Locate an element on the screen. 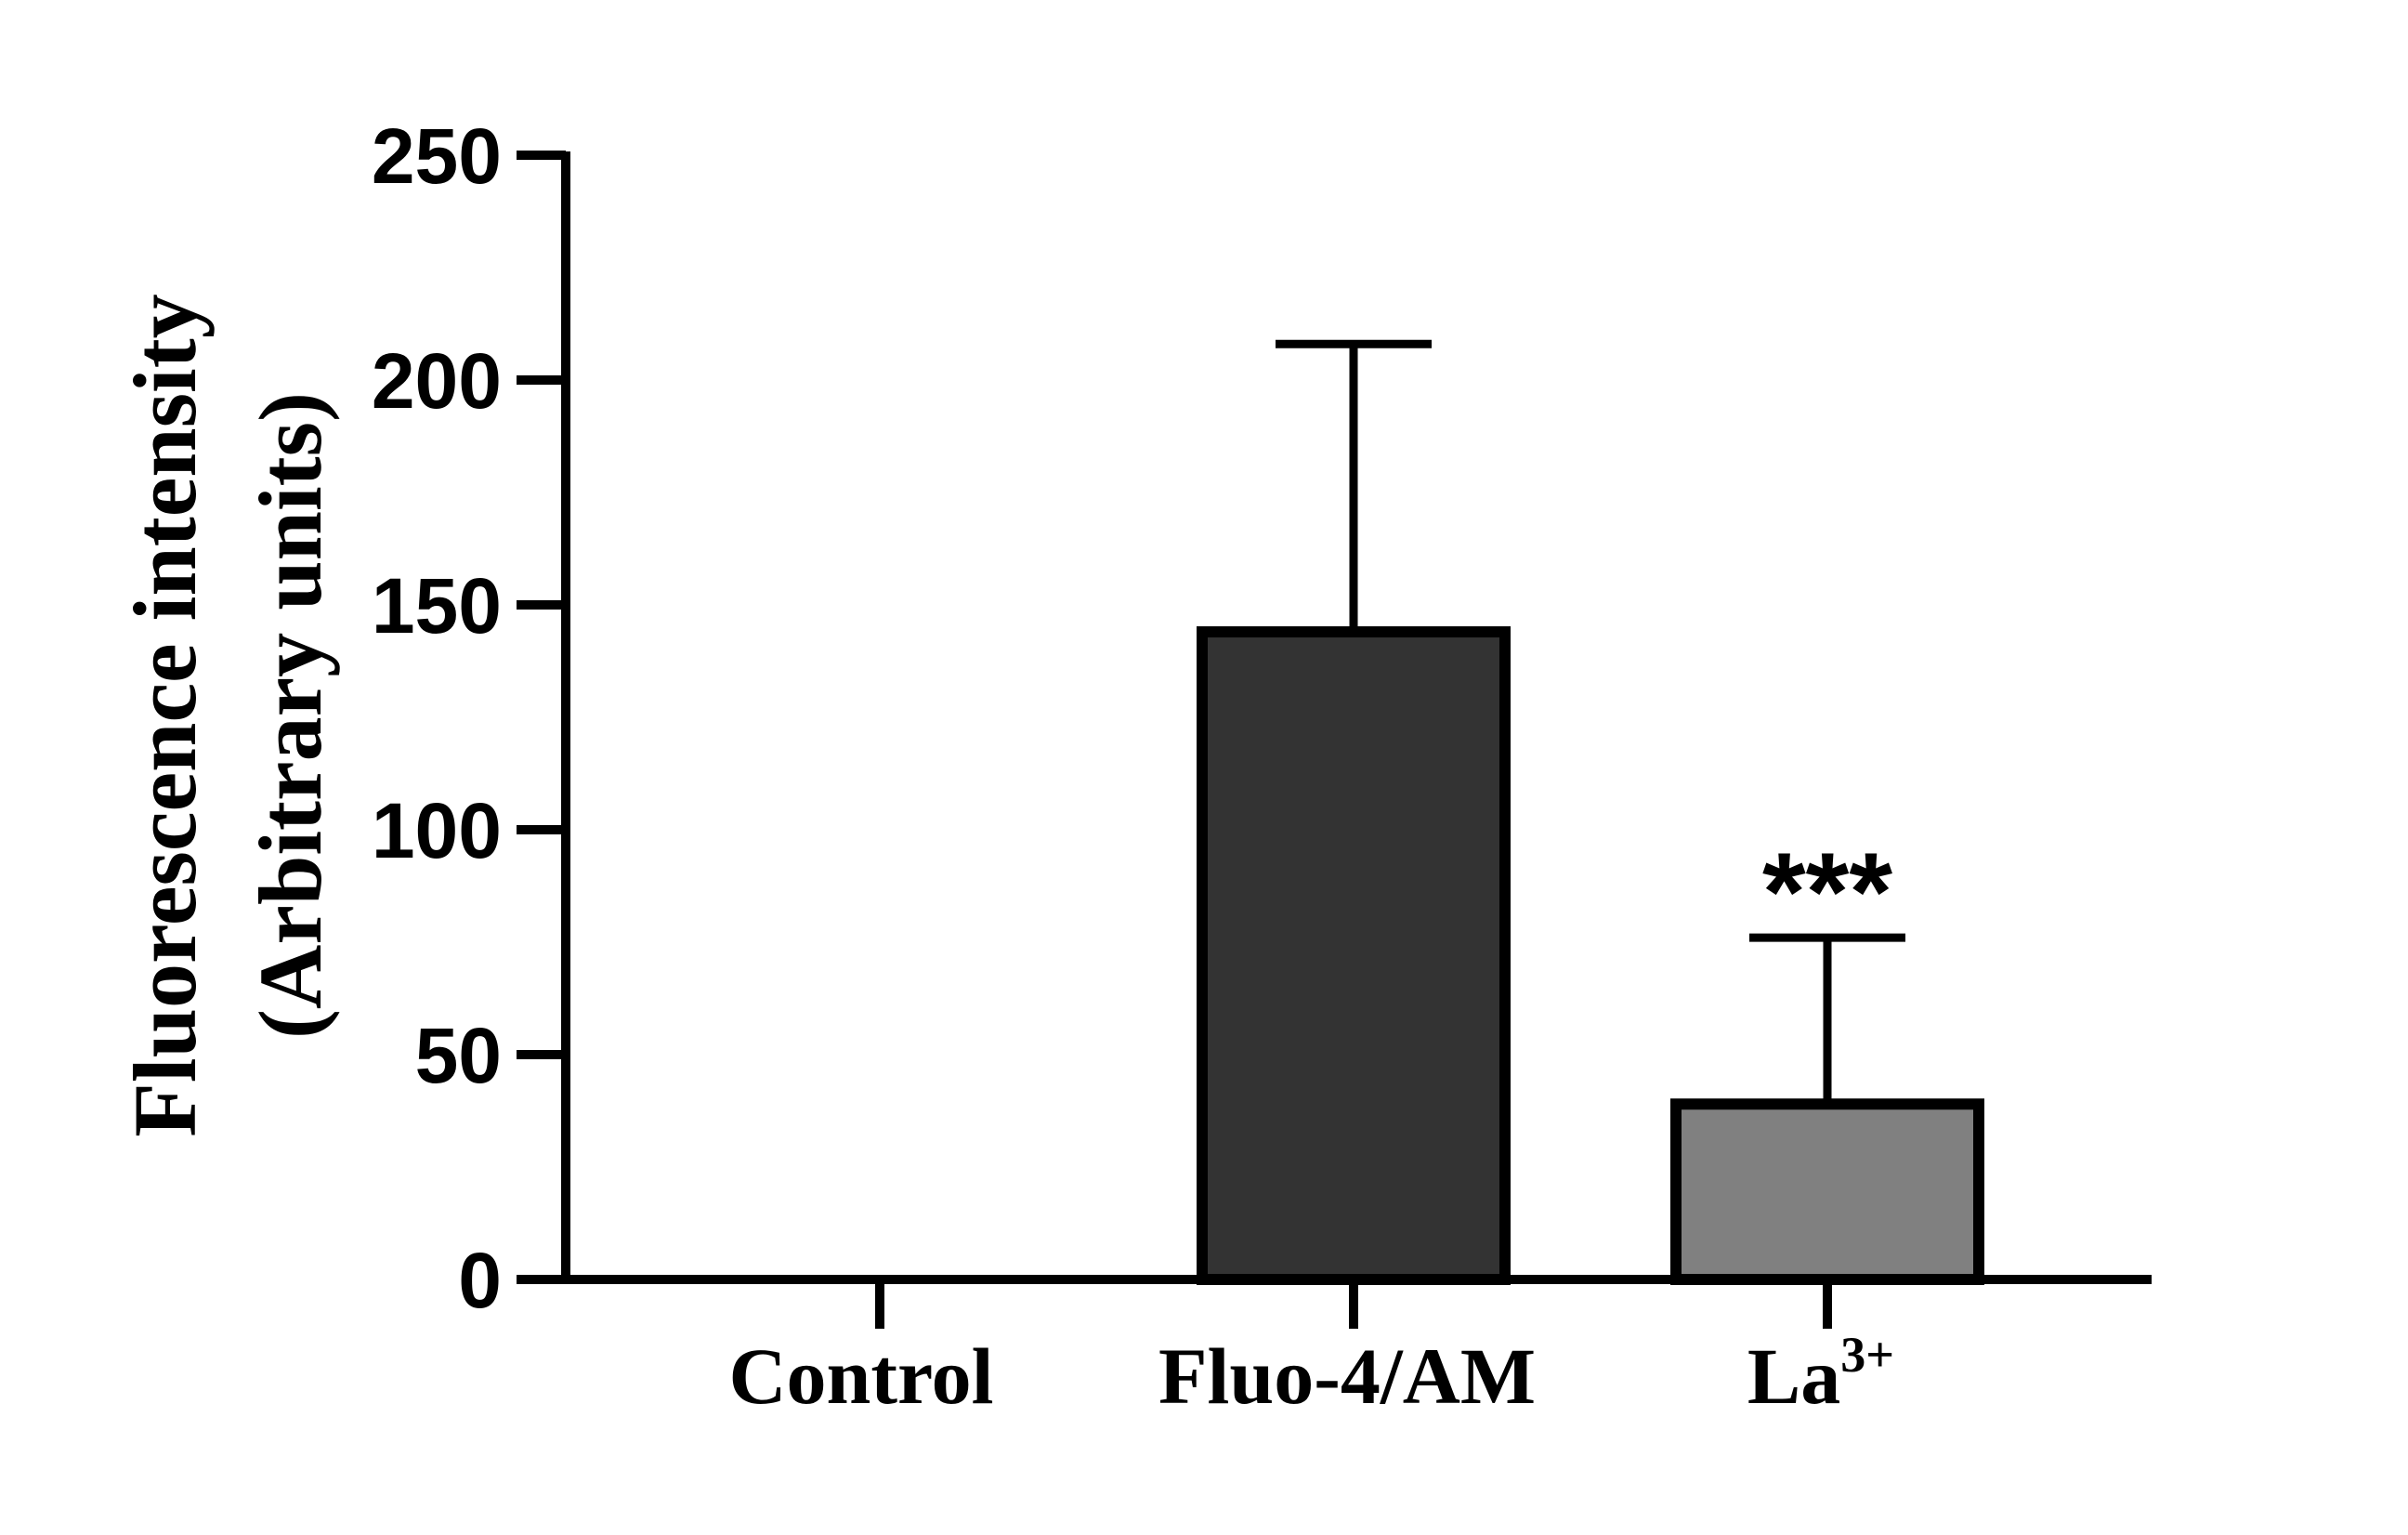 This screenshot has height=1535, width=2408. y-tick-label: 200 is located at coordinates (437, 381).